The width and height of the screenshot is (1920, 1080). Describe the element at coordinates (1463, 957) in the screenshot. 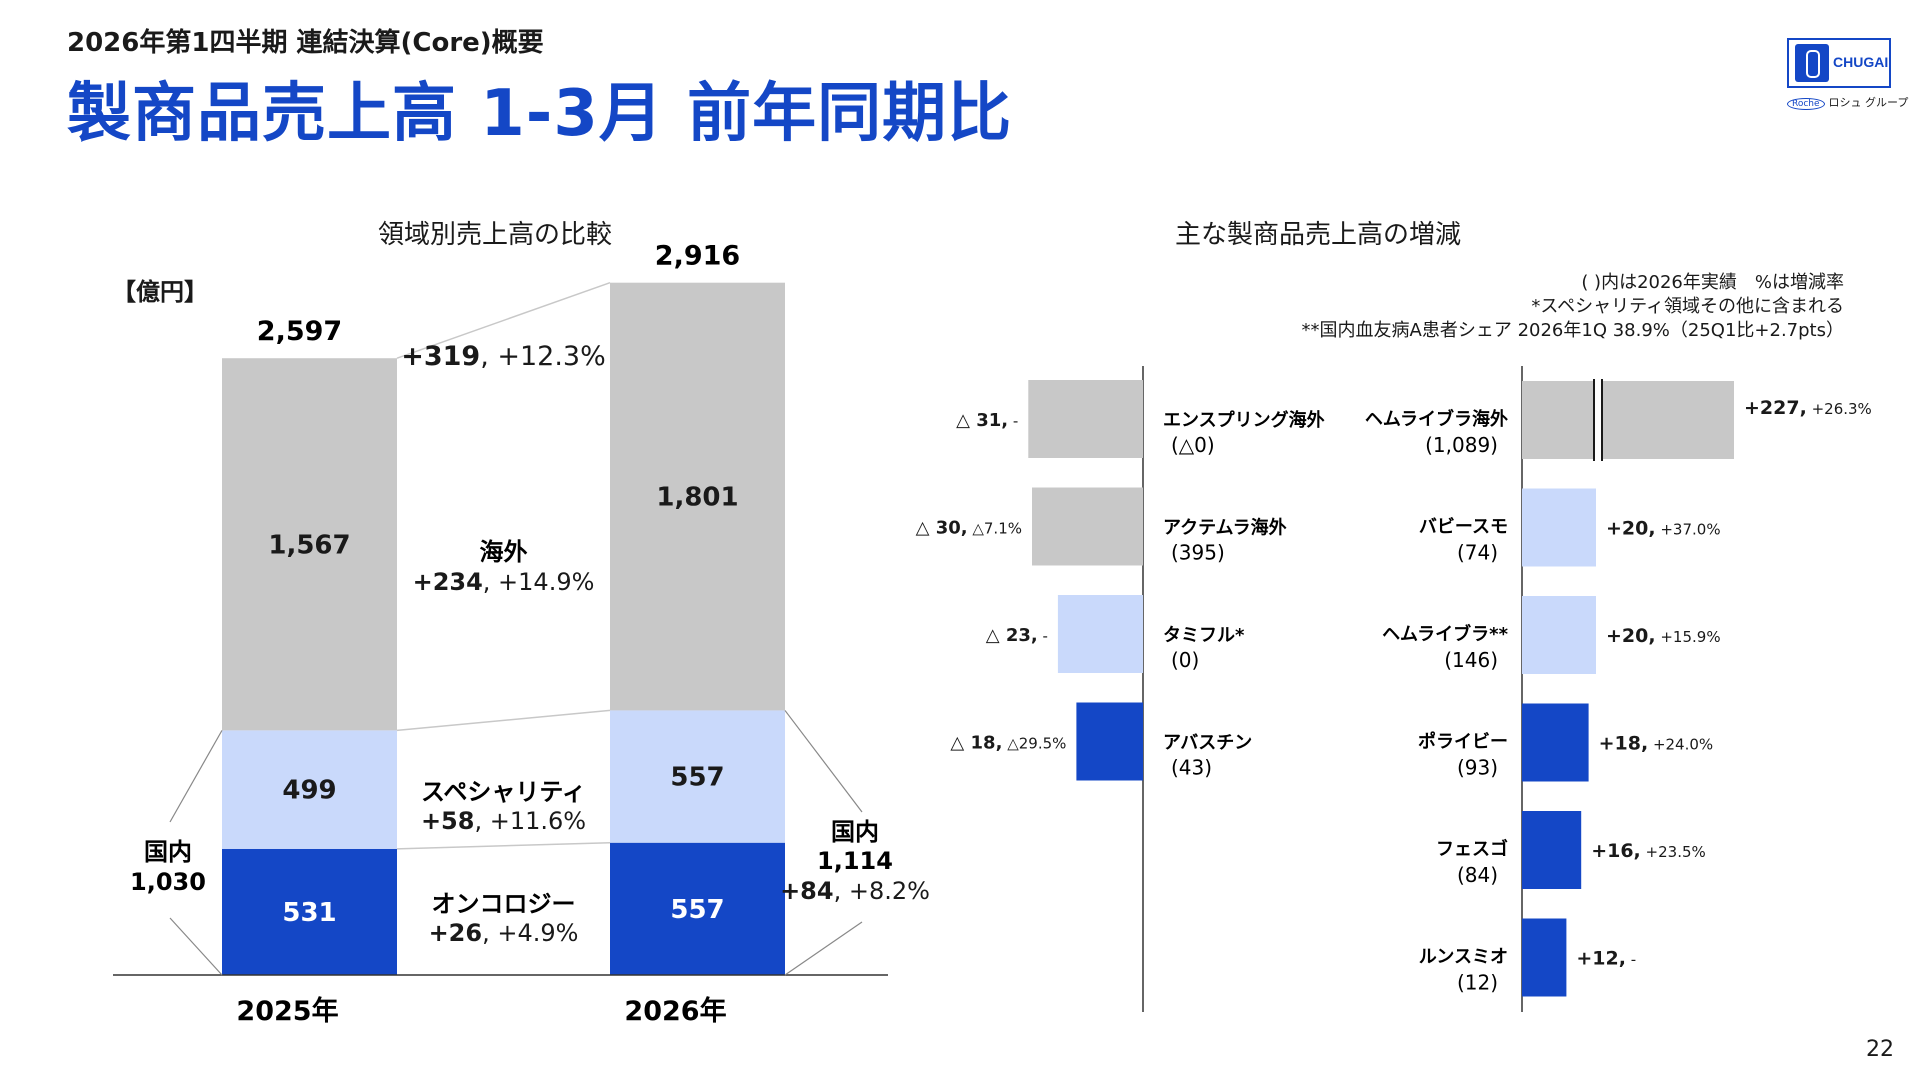

I see `increase-name-5: ルンスミオ` at that location.